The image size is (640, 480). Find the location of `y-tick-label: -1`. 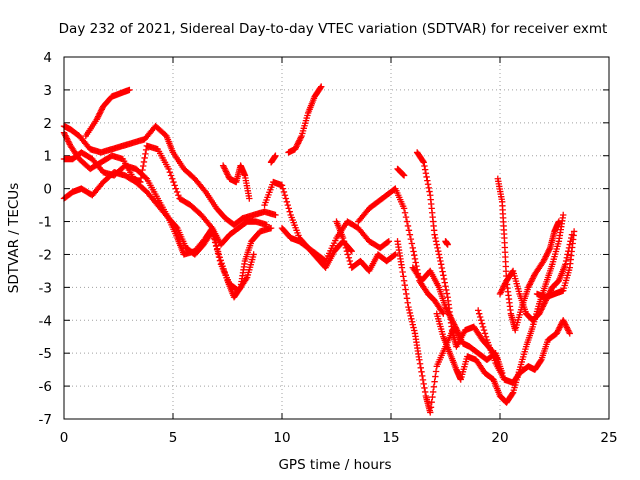

y-tick-label: -1 is located at coordinates (45, 223).